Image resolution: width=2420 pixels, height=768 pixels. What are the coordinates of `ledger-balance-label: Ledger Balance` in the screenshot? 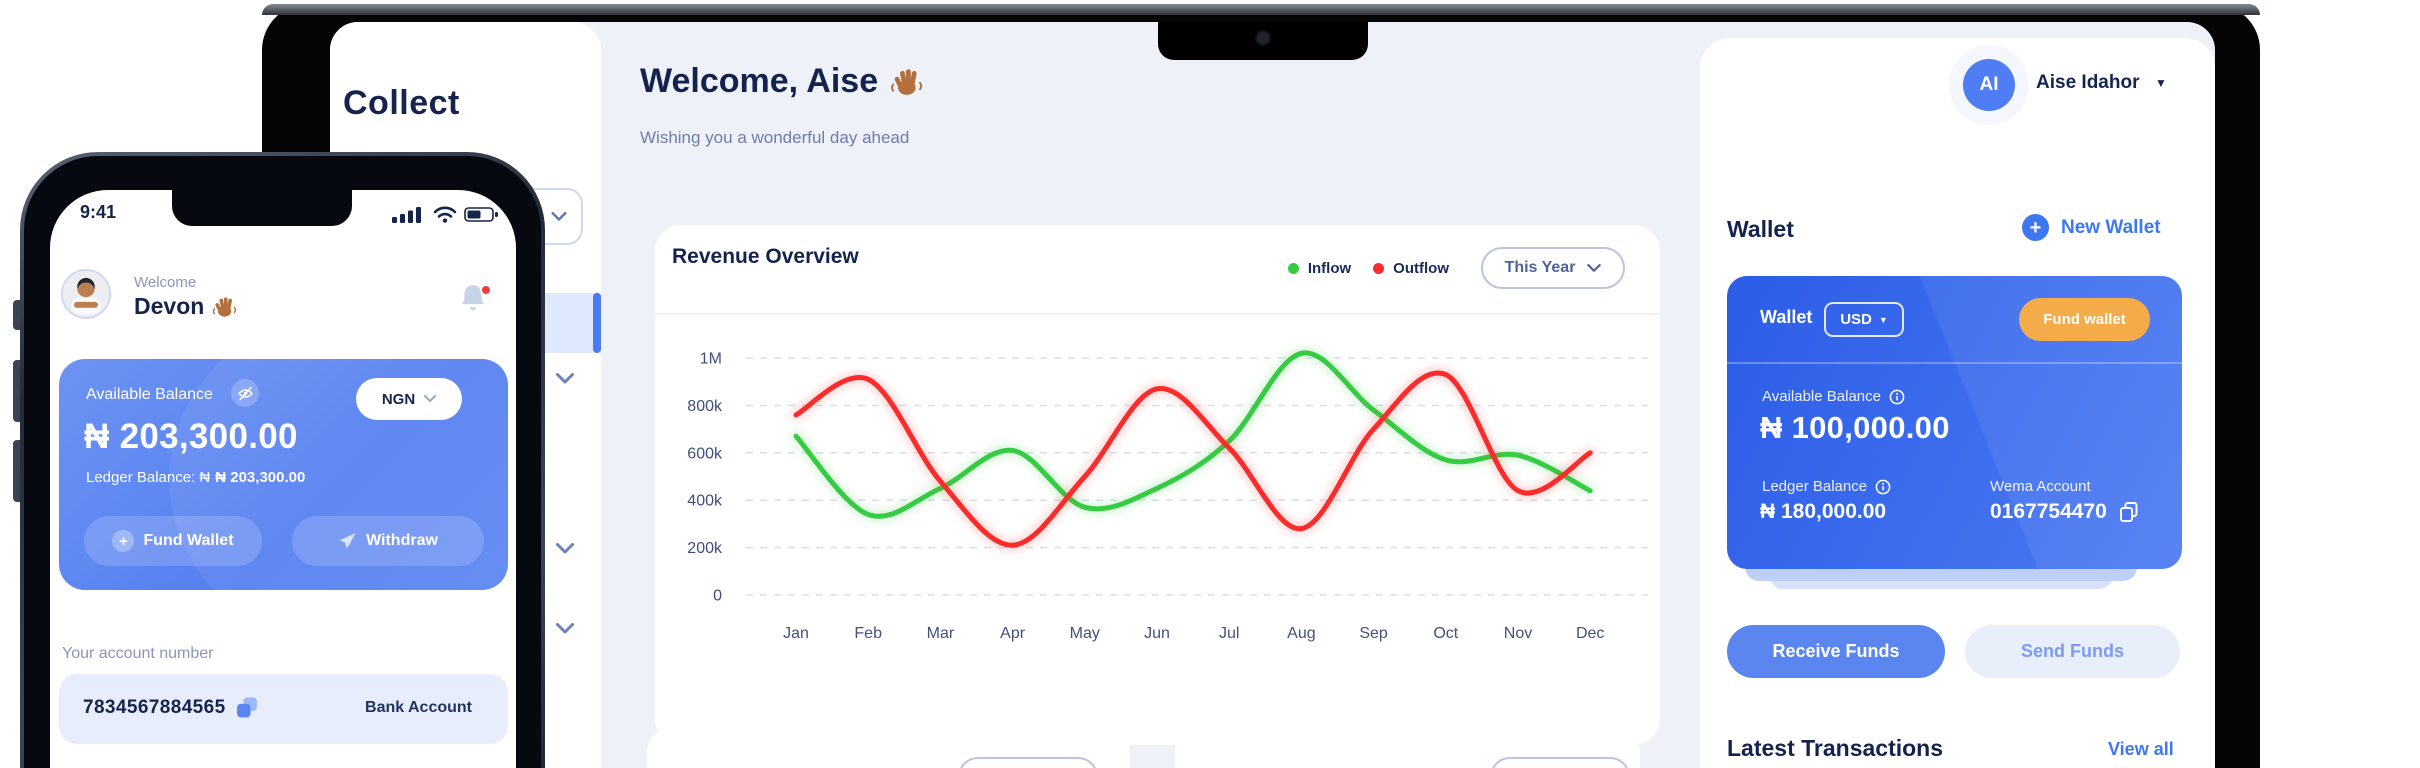 It's located at (1826, 486).